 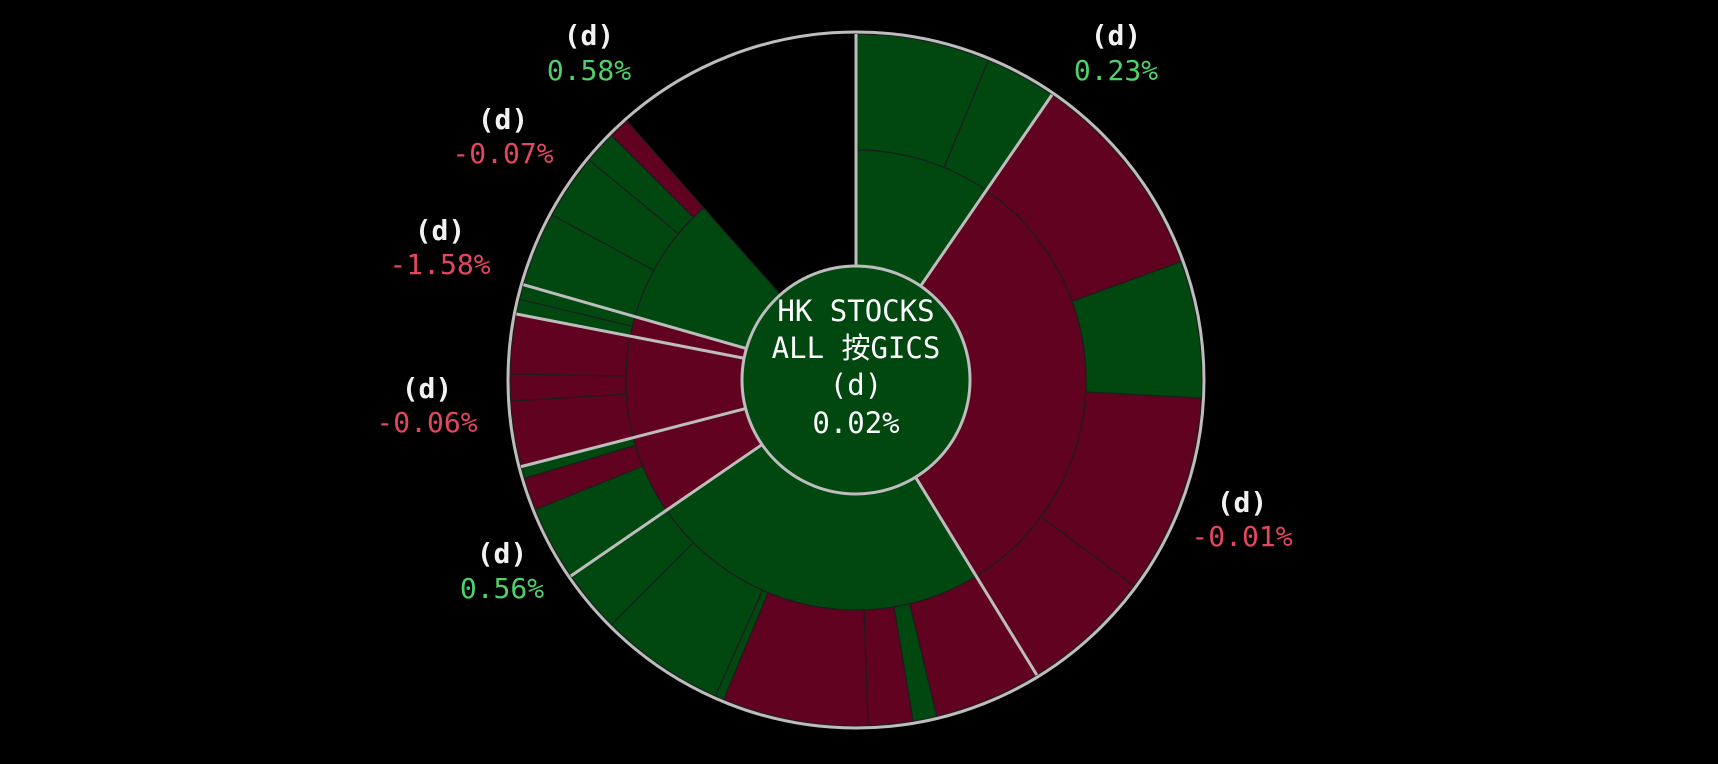 I want to click on sector-label-change: 0.23%, so click(x=1116, y=70).